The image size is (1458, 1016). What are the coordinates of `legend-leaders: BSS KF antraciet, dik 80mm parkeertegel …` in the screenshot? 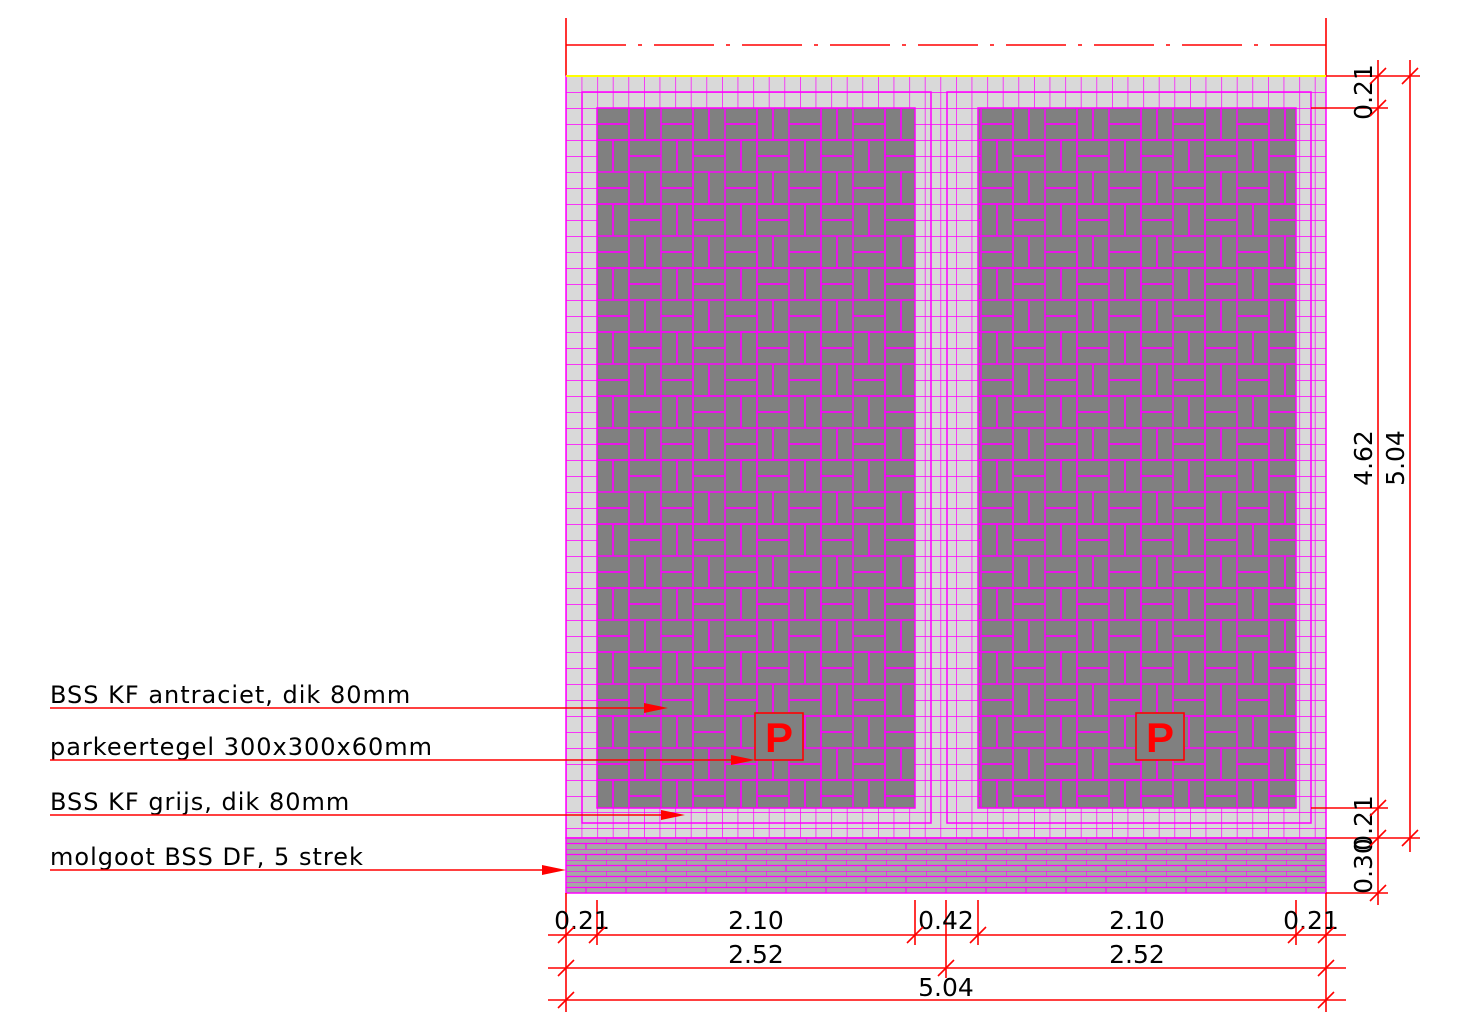 It's located at (402, 778).